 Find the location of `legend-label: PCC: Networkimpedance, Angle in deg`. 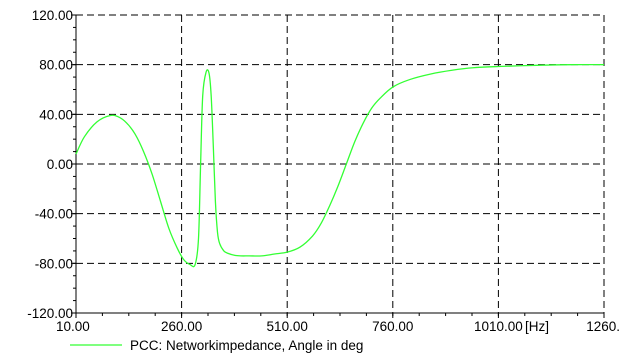

legend-label: PCC: Networkimpedance, Angle in deg is located at coordinates (246, 345).